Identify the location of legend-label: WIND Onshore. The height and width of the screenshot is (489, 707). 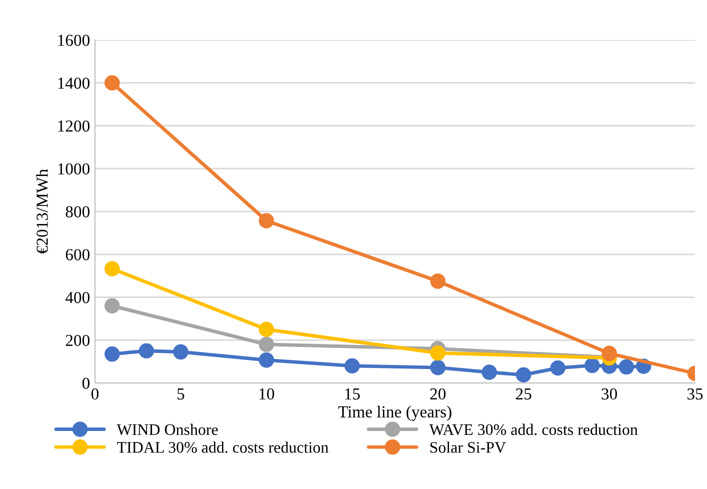
(167, 430).